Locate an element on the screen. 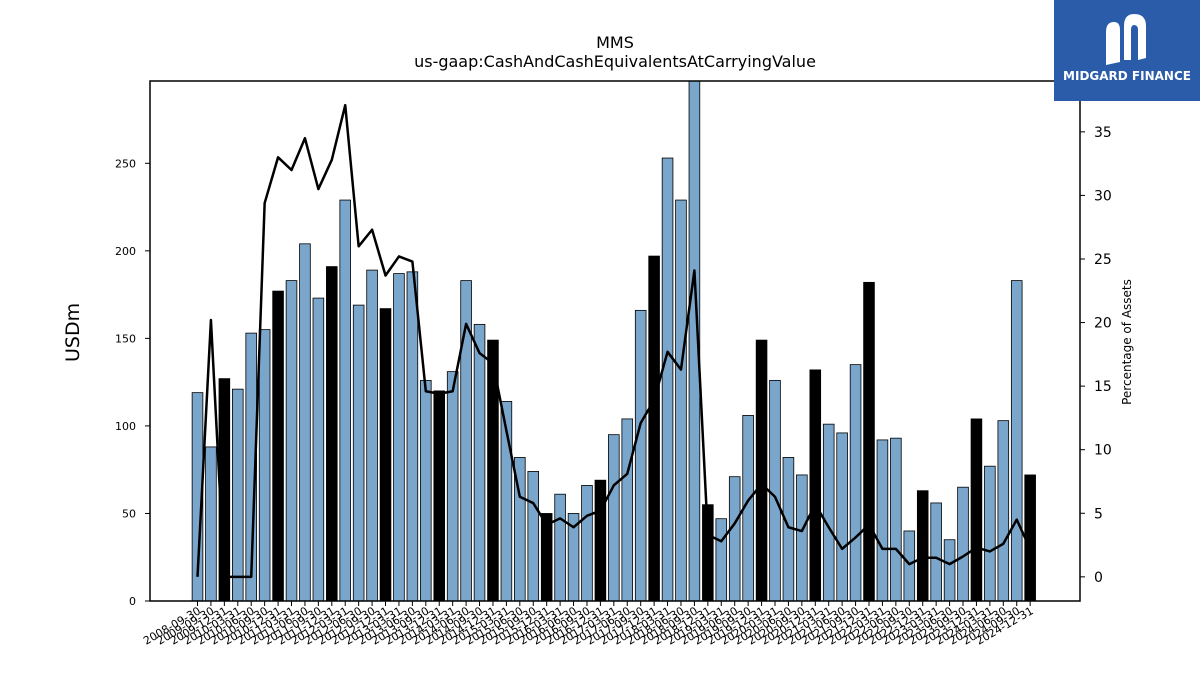 The image size is (1200, 675). y-tick-label: 150 is located at coordinates (125, 338).